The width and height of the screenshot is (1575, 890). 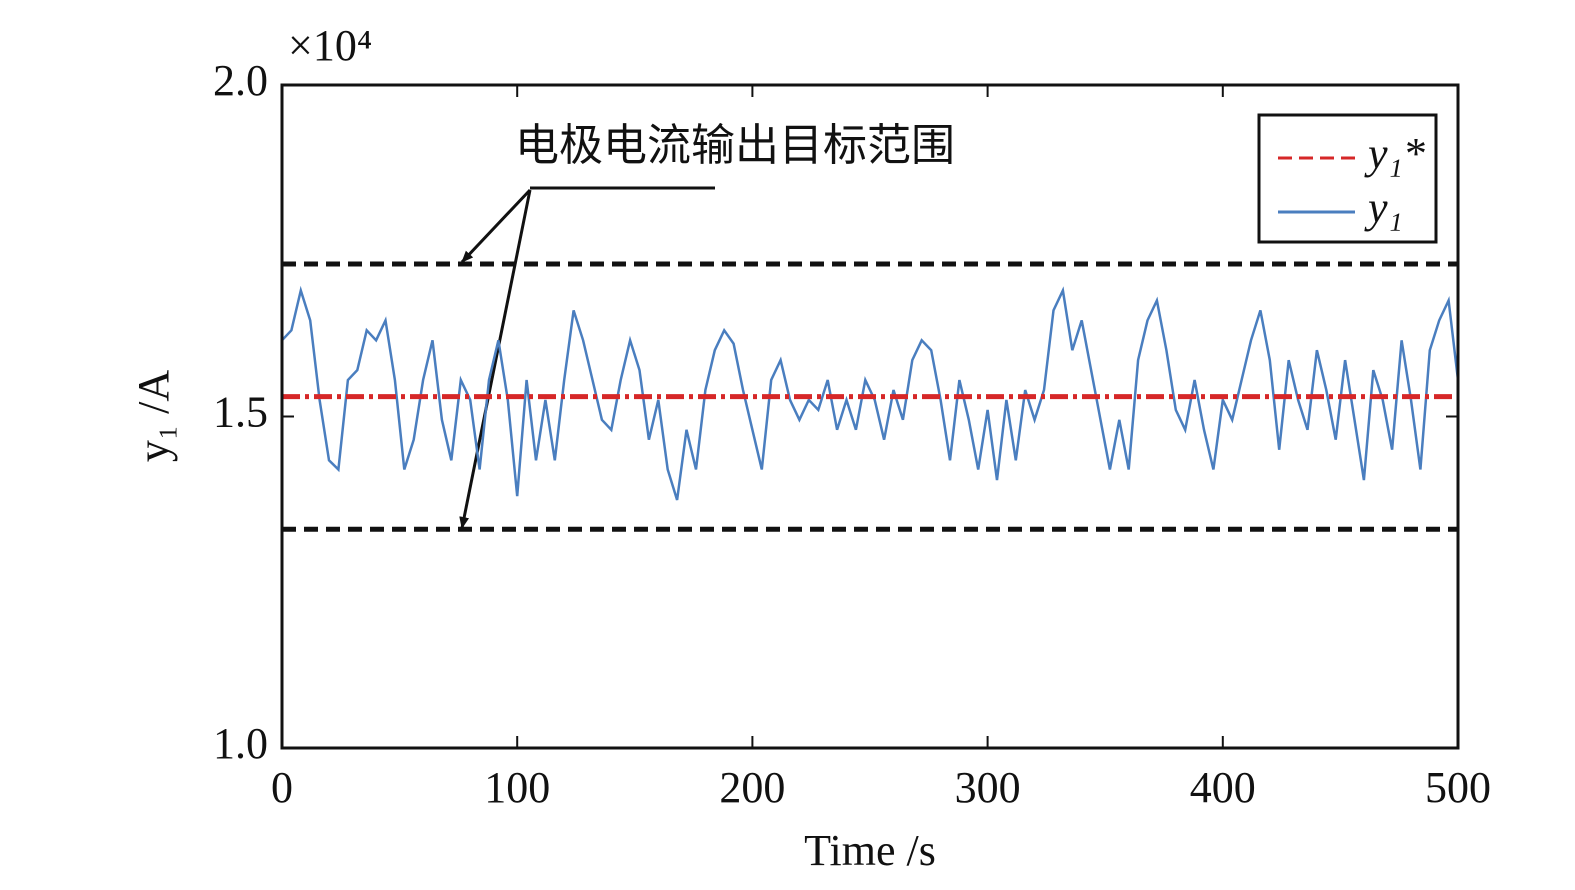 What do you see at coordinates (1223, 787) in the screenshot?
I see `x-tick-label: 400` at bounding box center [1223, 787].